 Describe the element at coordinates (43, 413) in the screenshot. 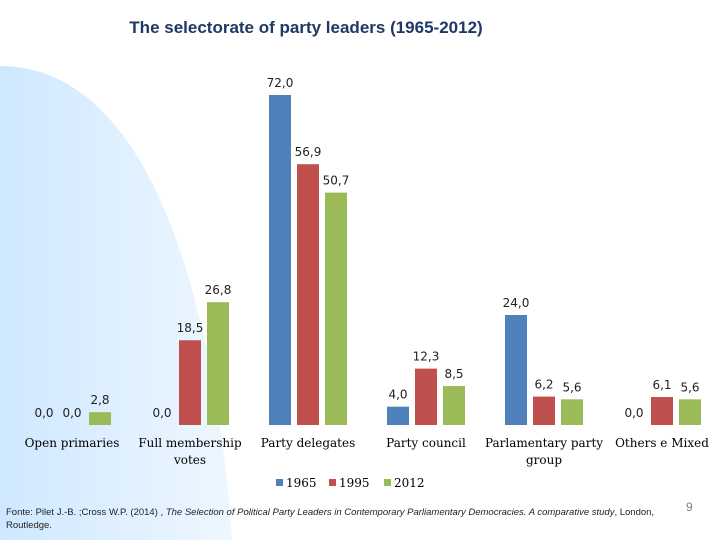

I see `value-label-1965-0: 0,0` at that location.